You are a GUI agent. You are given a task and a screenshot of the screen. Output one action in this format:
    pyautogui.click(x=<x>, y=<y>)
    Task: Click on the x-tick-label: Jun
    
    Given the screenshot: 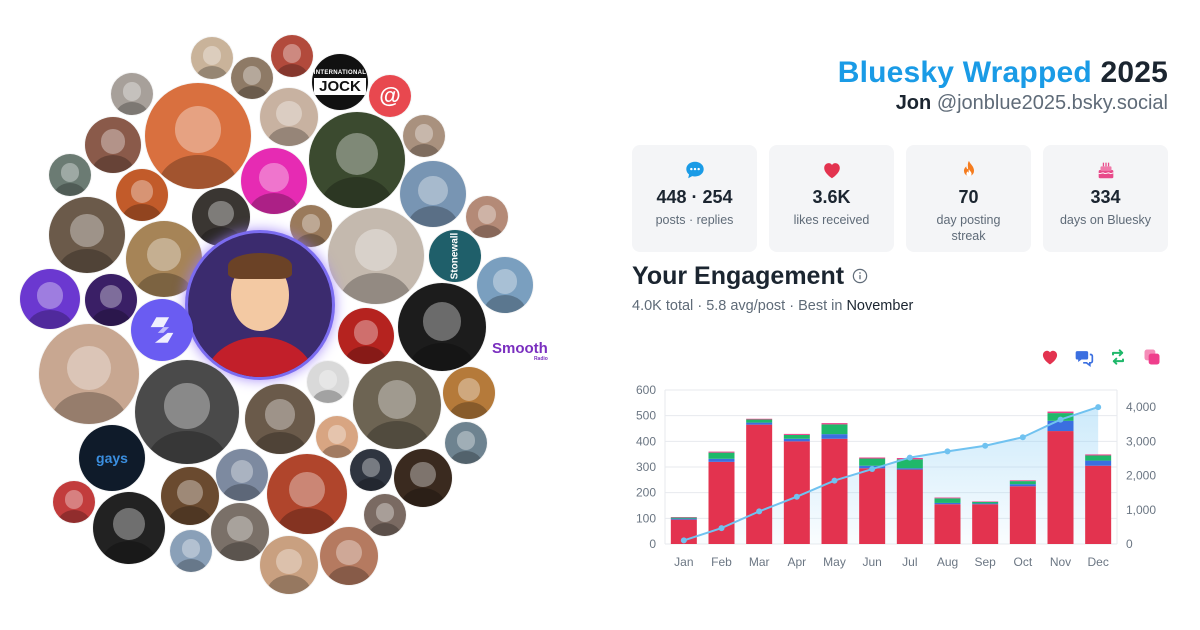 What is the action you would take?
    pyautogui.click(x=871, y=562)
    